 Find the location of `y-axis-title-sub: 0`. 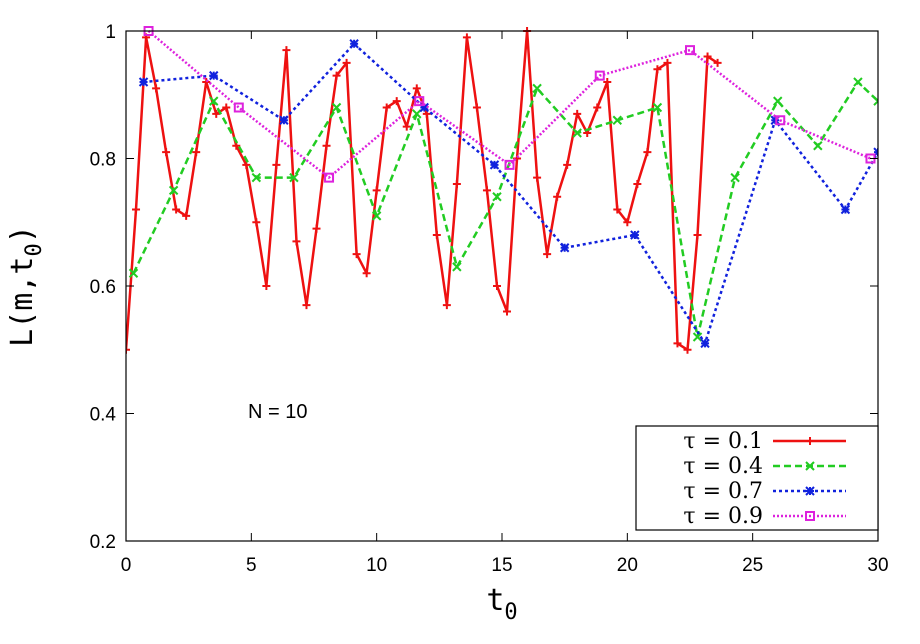

y-axis-title-sub: 0 is located at coordinates (34, 249).